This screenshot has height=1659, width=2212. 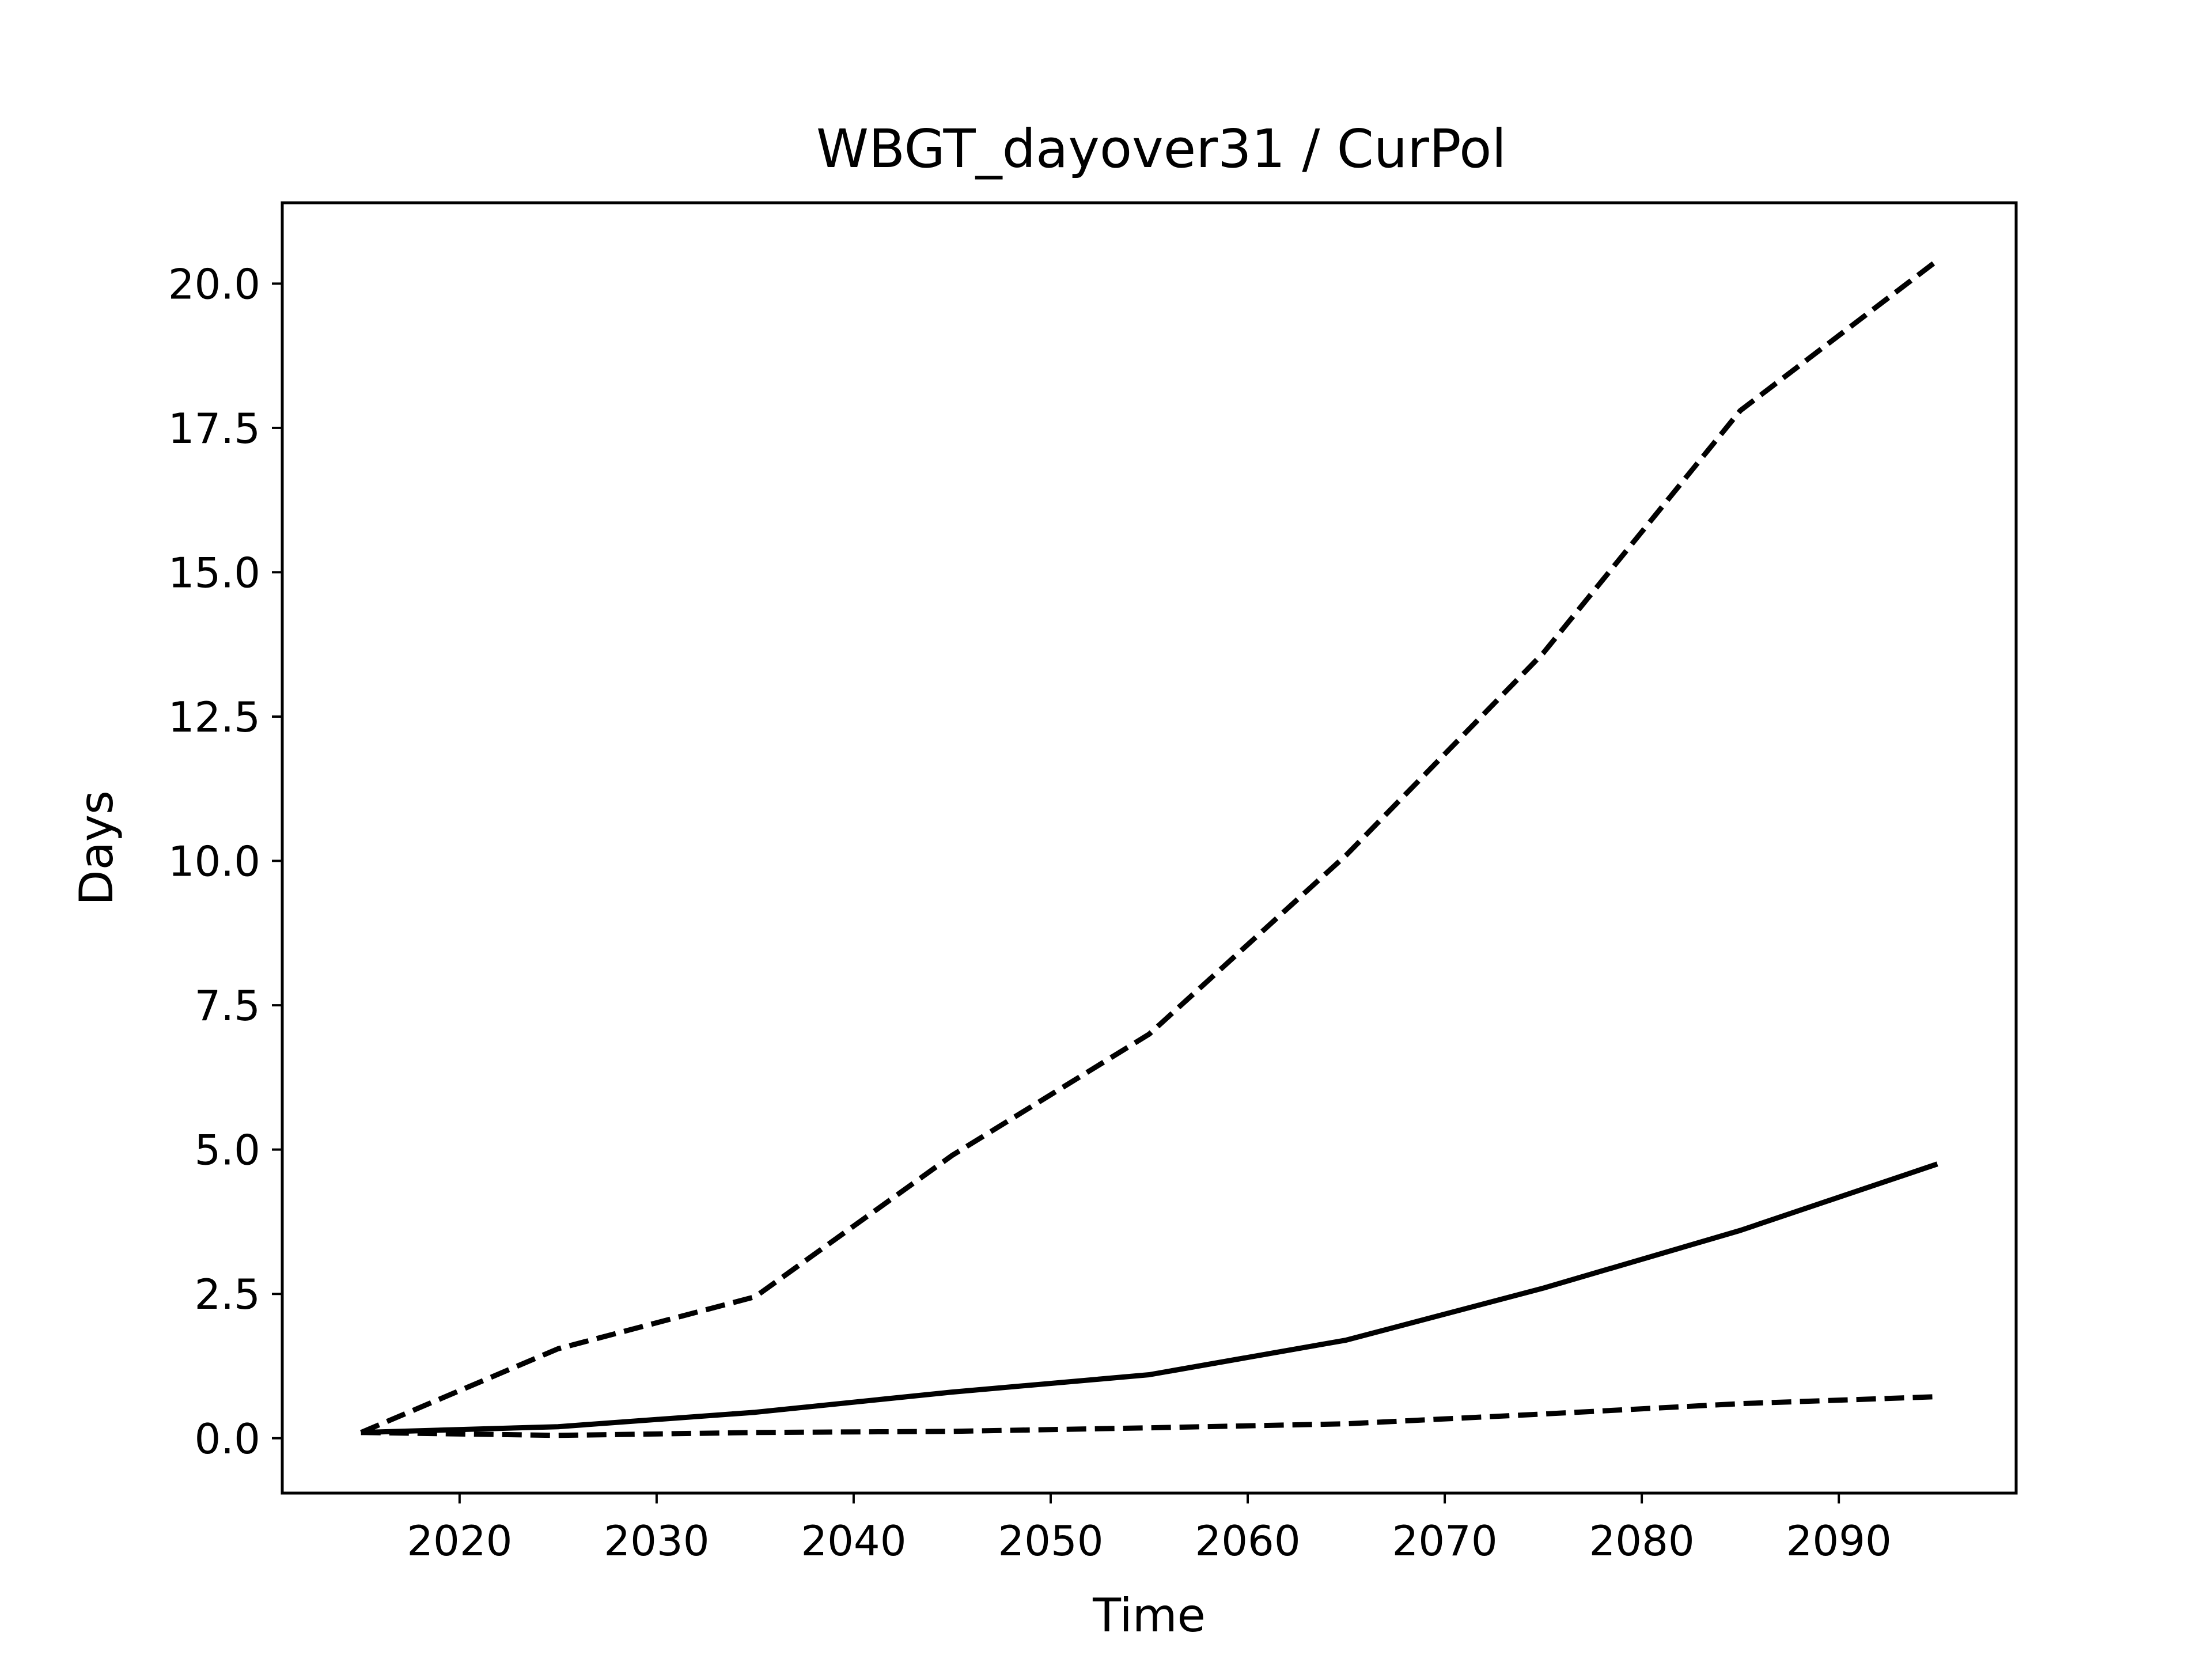 I want to click on x-tick-label: 2040, so click(x=853, y=1541).